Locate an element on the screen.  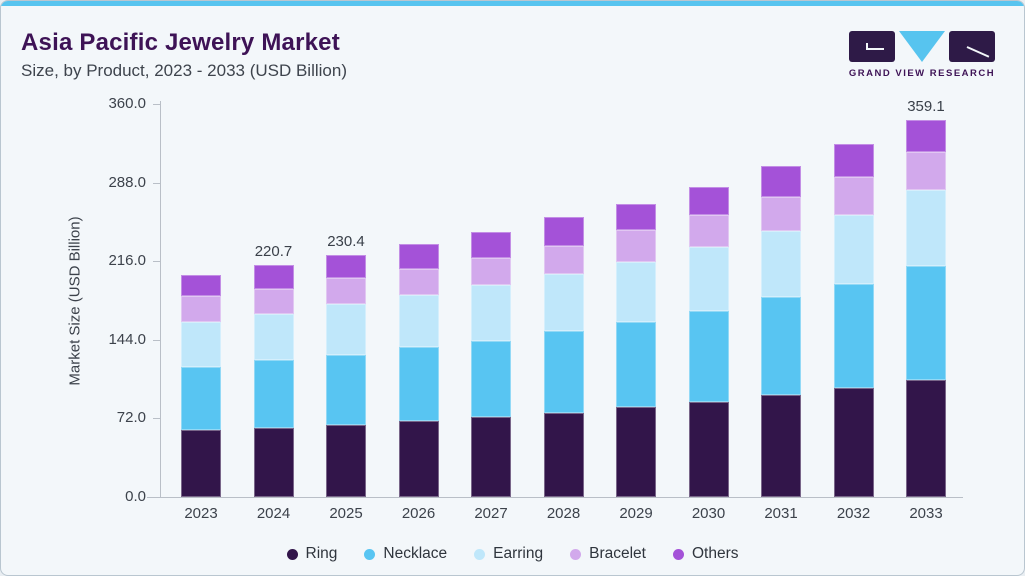
bar-segment-2027-necklace is located at coordinates (491, 378).